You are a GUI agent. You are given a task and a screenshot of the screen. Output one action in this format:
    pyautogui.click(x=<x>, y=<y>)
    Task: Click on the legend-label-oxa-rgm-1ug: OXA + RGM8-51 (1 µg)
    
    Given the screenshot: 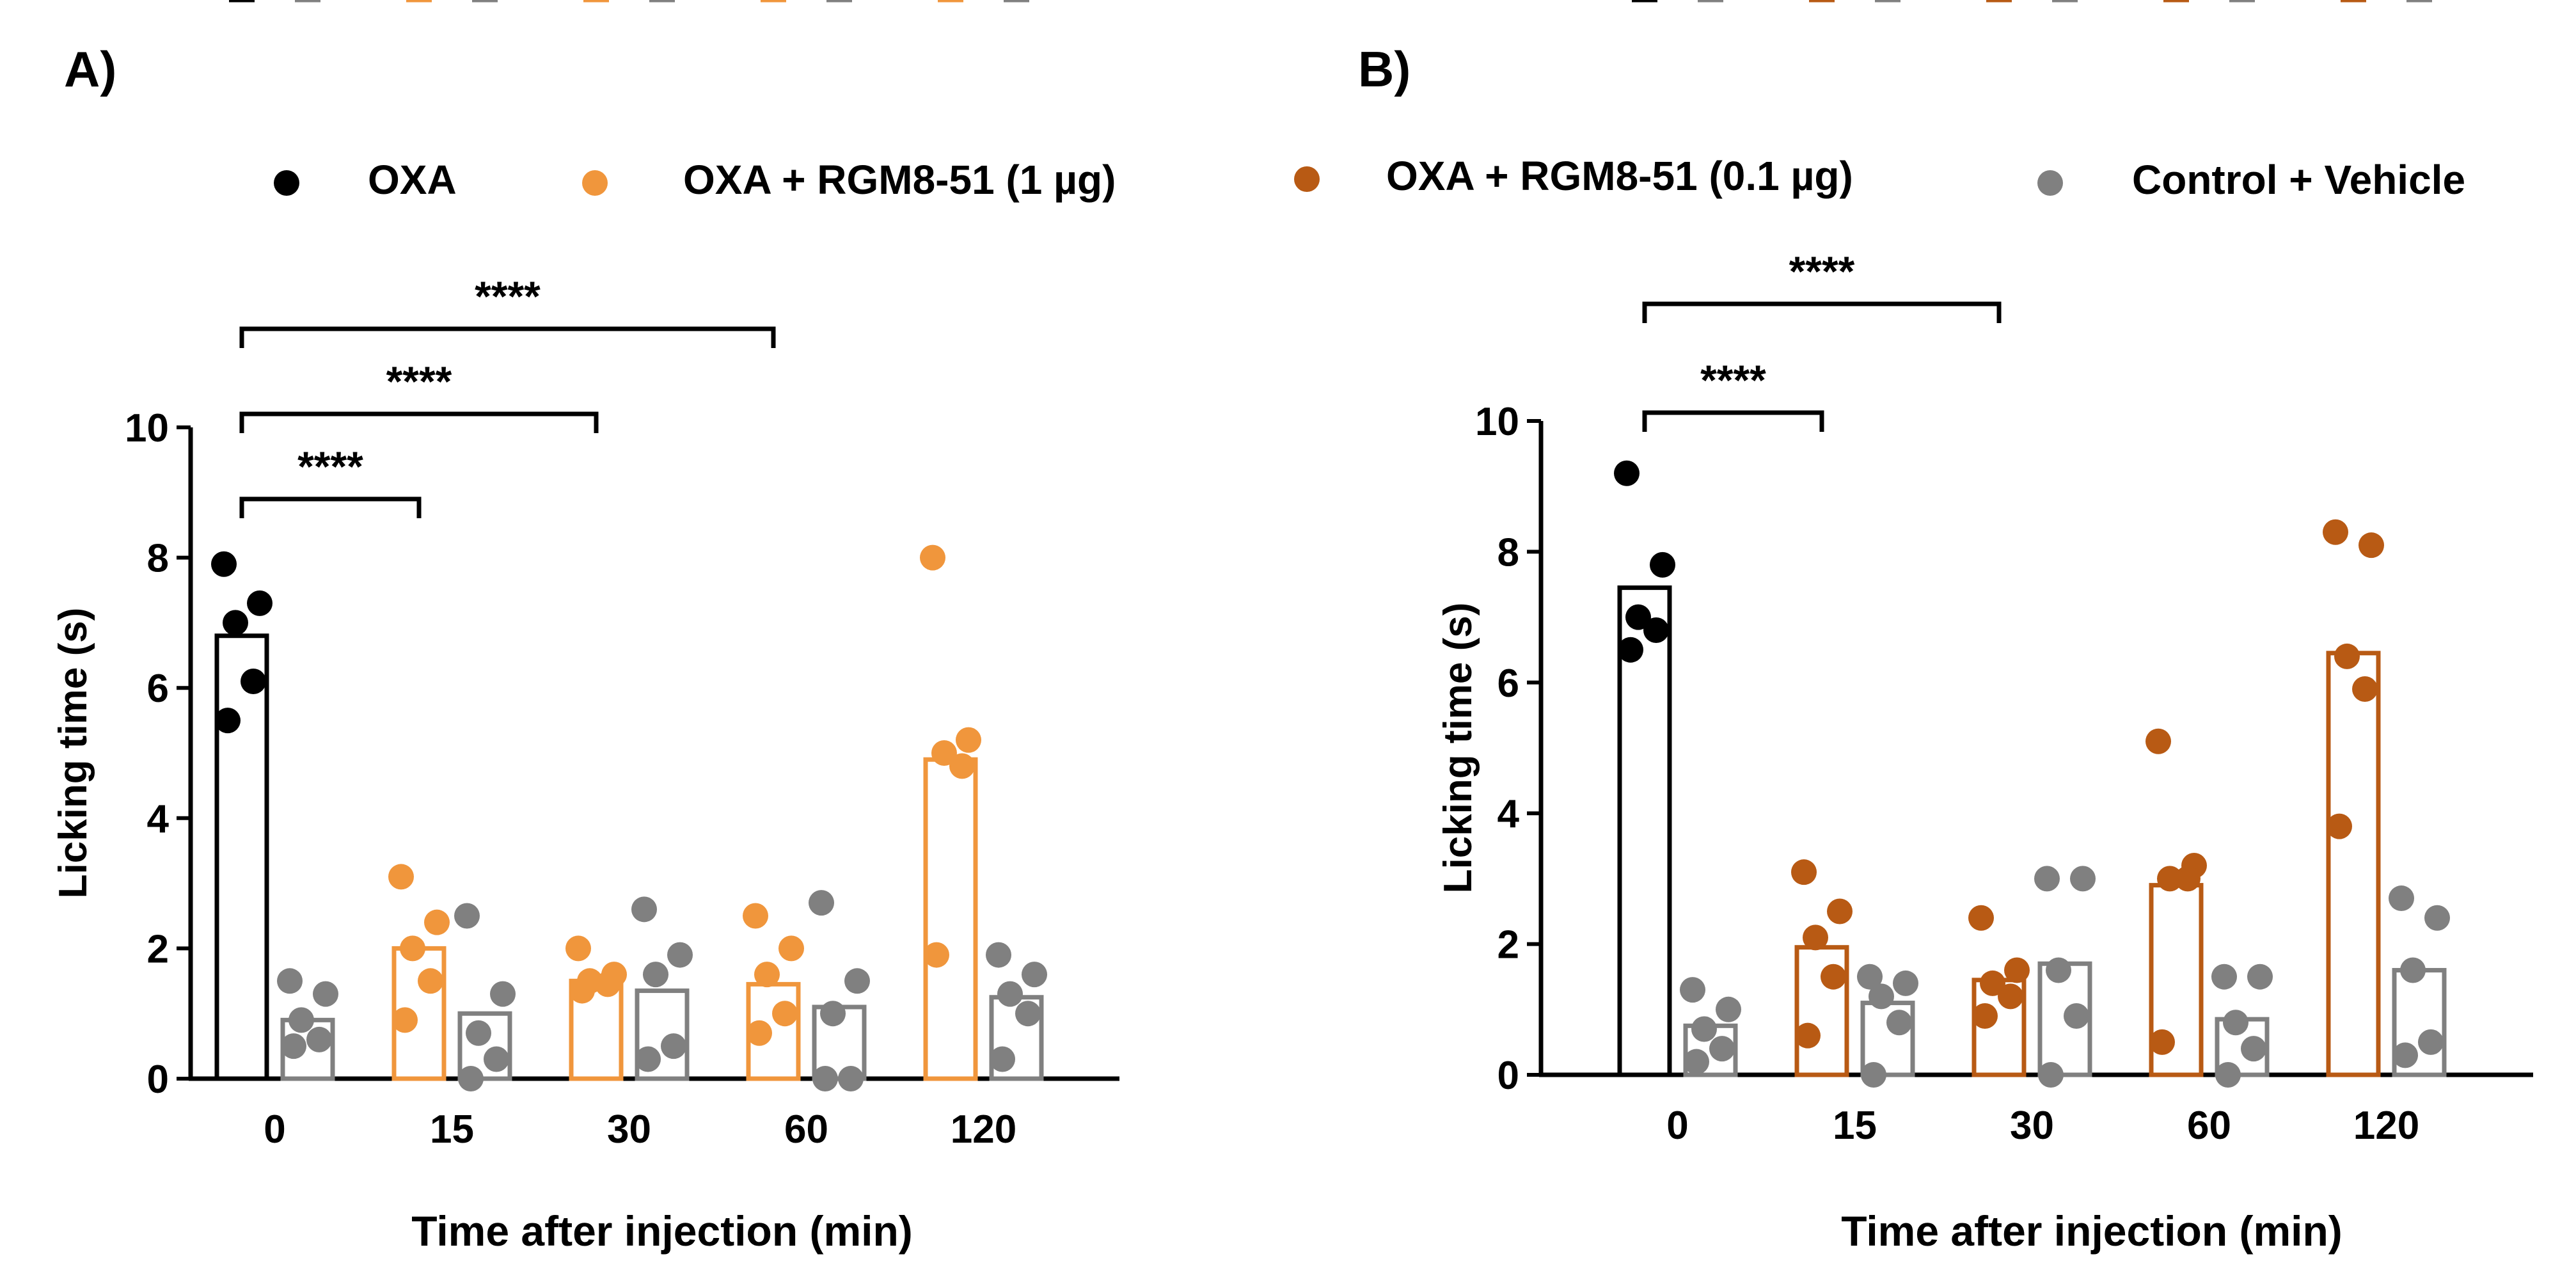 What is the action you would take?
    pyautogui.click(x=900, y=180)
    